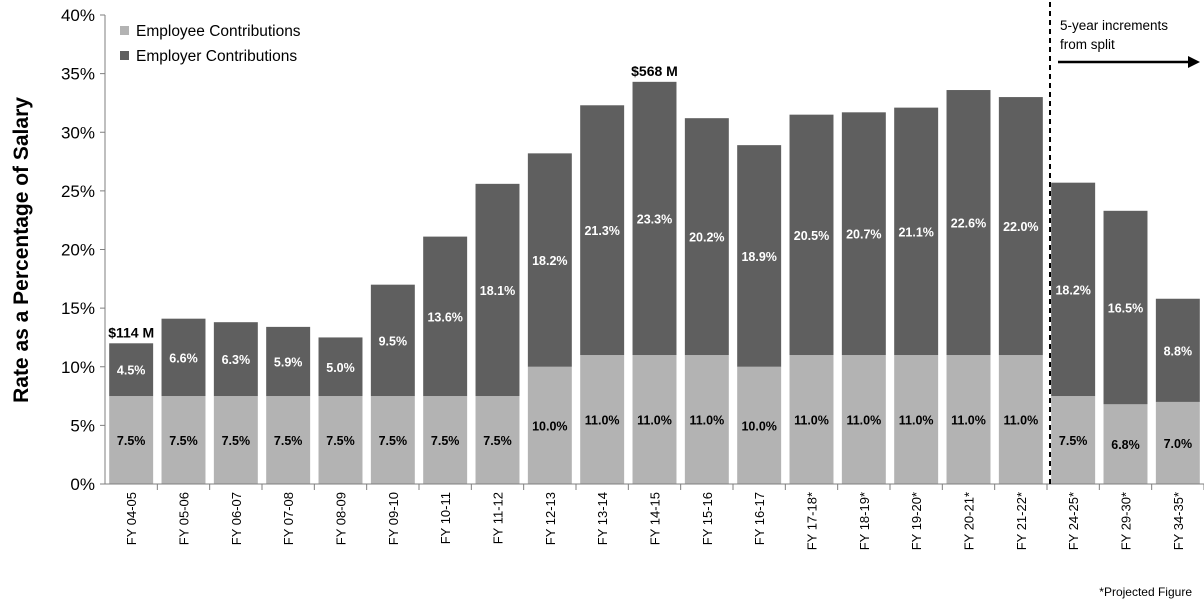  What do you see at coordinates (1087, 44) in the screenshot?
I see `divider-text-line-2: from split` at bounding box center [1087, 44].